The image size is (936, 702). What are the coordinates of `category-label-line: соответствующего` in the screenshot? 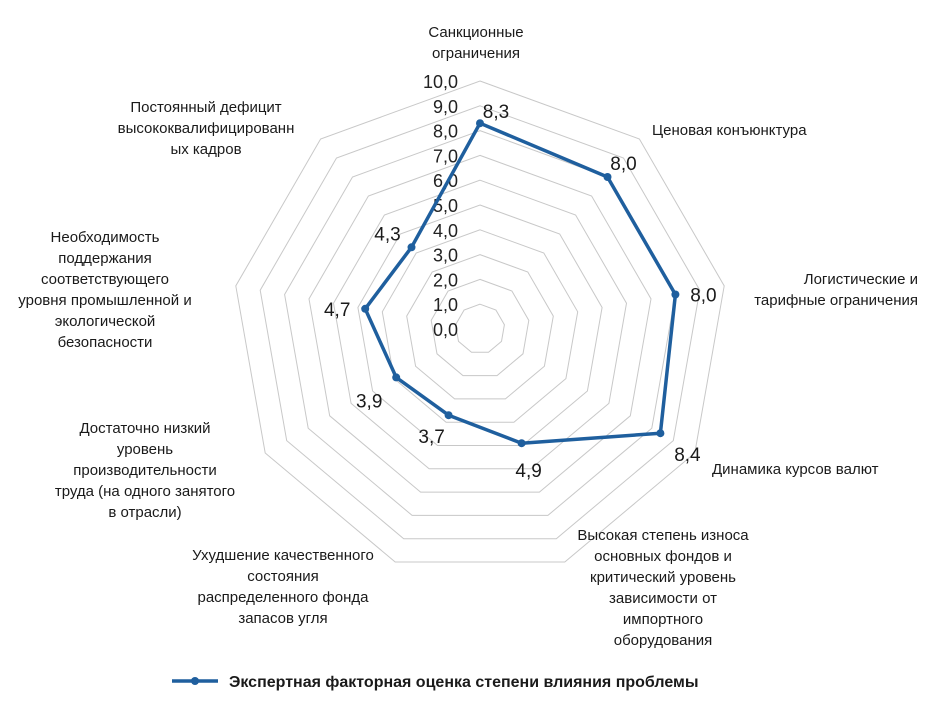 It's located at (105, 279).